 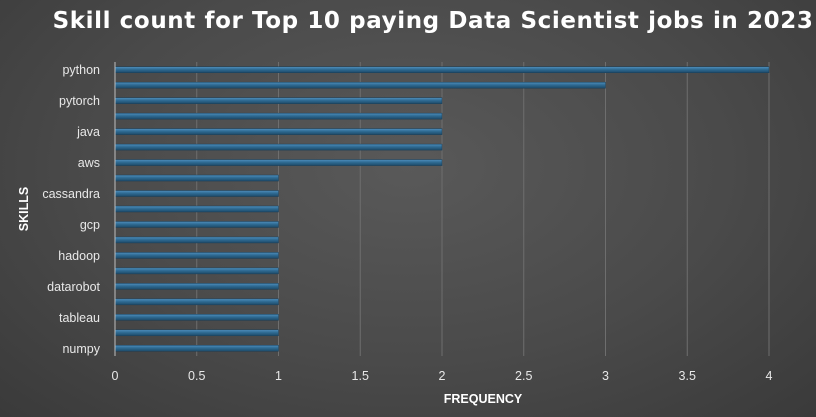 I want to click on x-tick-label: 4, so click(x=769, y=376).